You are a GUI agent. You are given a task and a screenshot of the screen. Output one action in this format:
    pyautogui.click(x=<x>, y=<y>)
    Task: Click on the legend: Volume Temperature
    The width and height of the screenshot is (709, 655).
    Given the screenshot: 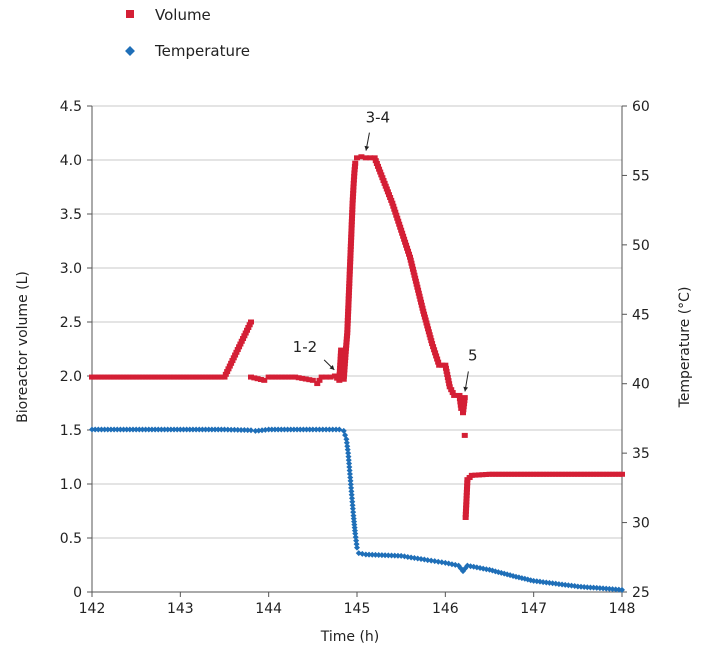 What is the action you would take?
    pyautogui.click(x=187, y=33)
    